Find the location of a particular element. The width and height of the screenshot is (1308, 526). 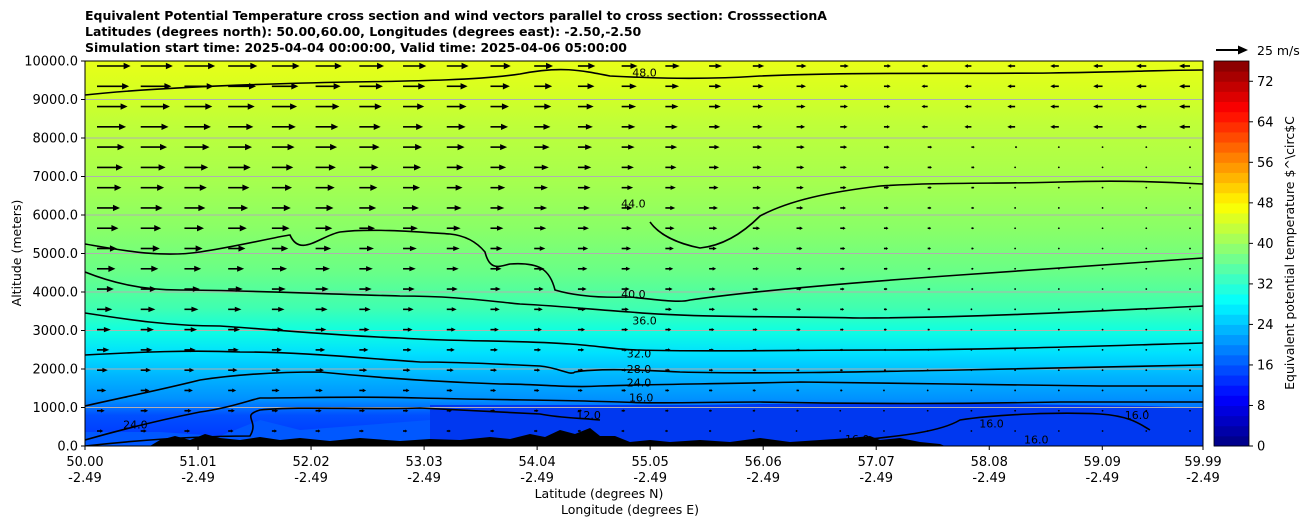

y-tick-label: 7000.0 is located at coordinates (56, 177).